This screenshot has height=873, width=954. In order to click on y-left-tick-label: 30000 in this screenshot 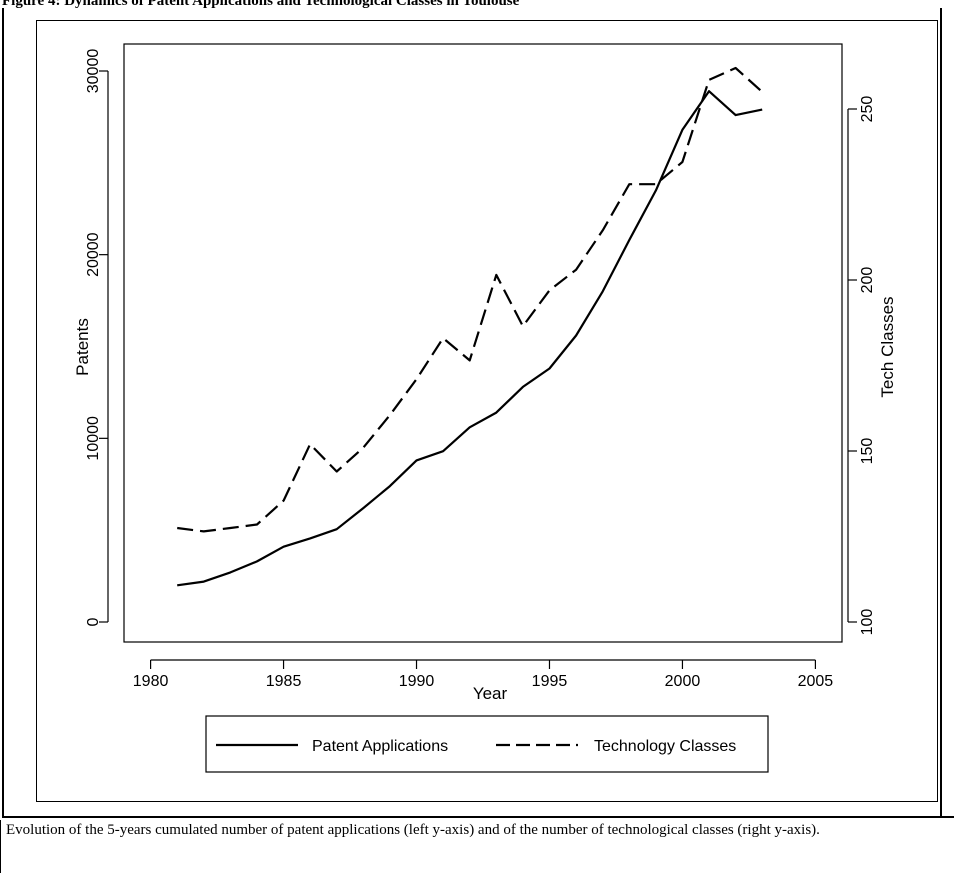, I will do `click(93, 71)`.